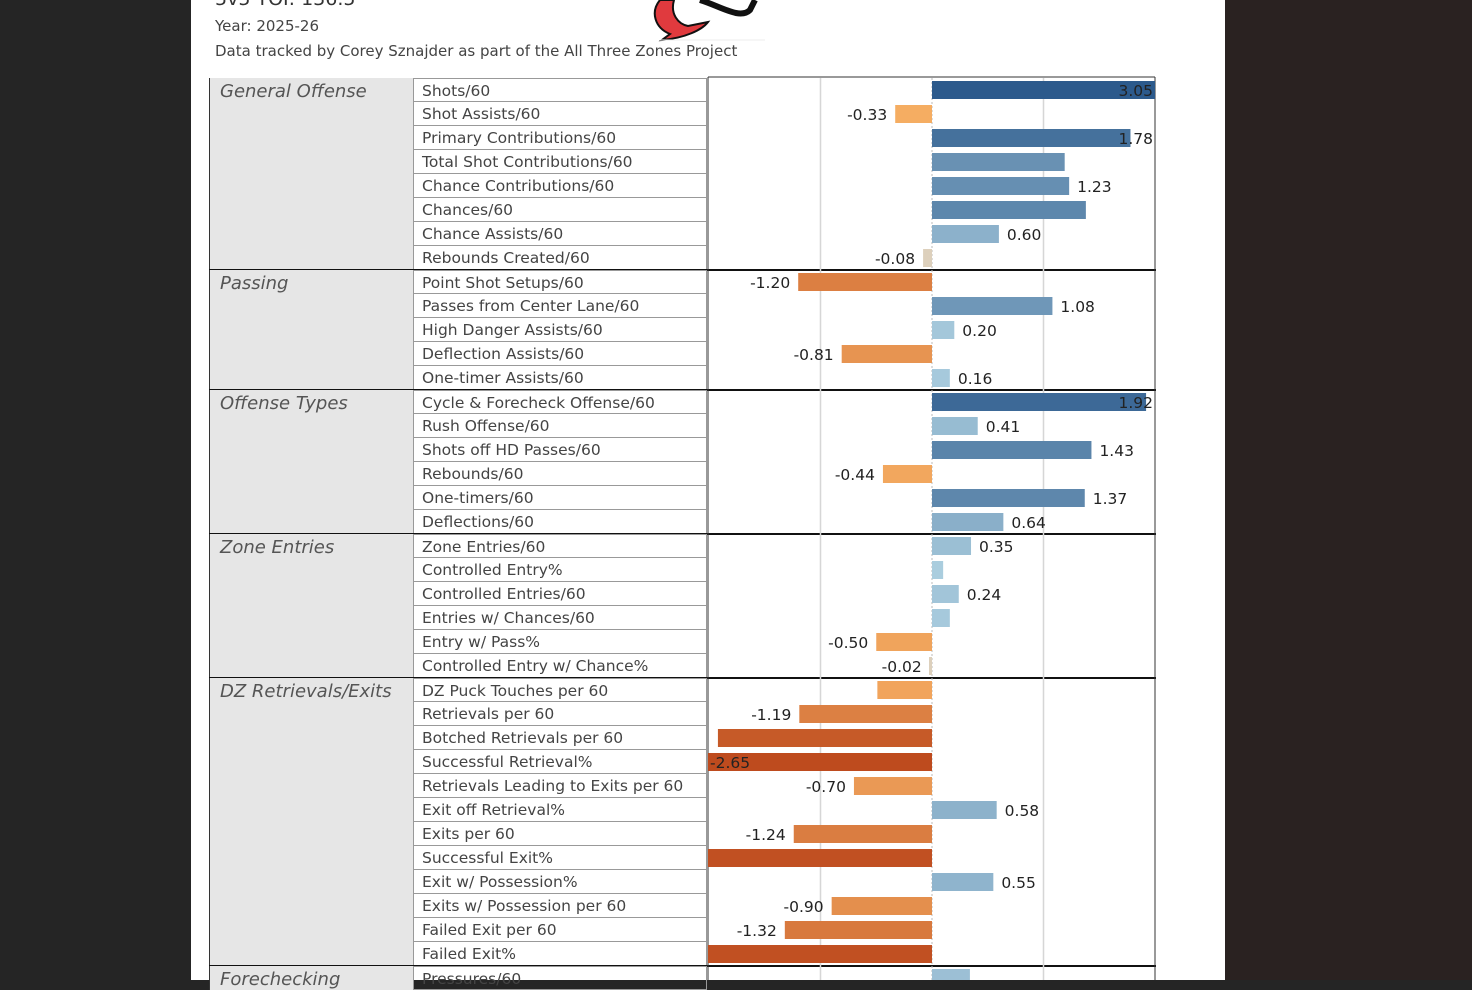 The height and width of the screenshot is (990, 1472). I want to click on section-label: DZ Retrievals/Exits, so click(311, 822).